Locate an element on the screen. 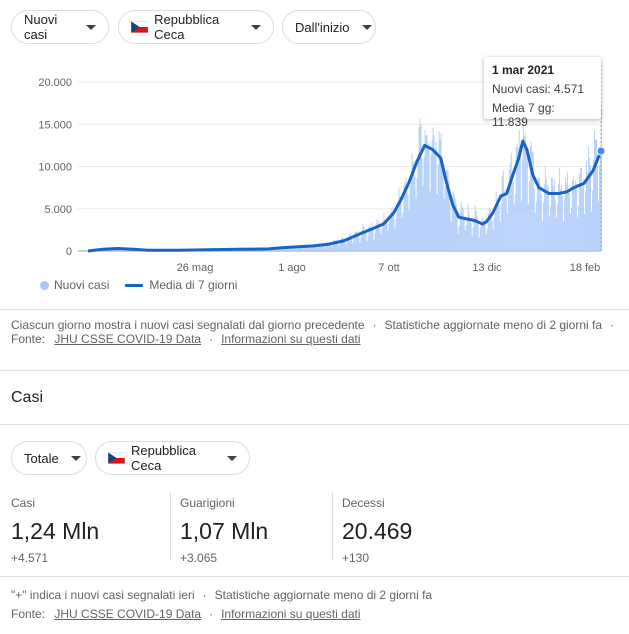  stat-delta: +4.571 is located at coordinates (30, 558).